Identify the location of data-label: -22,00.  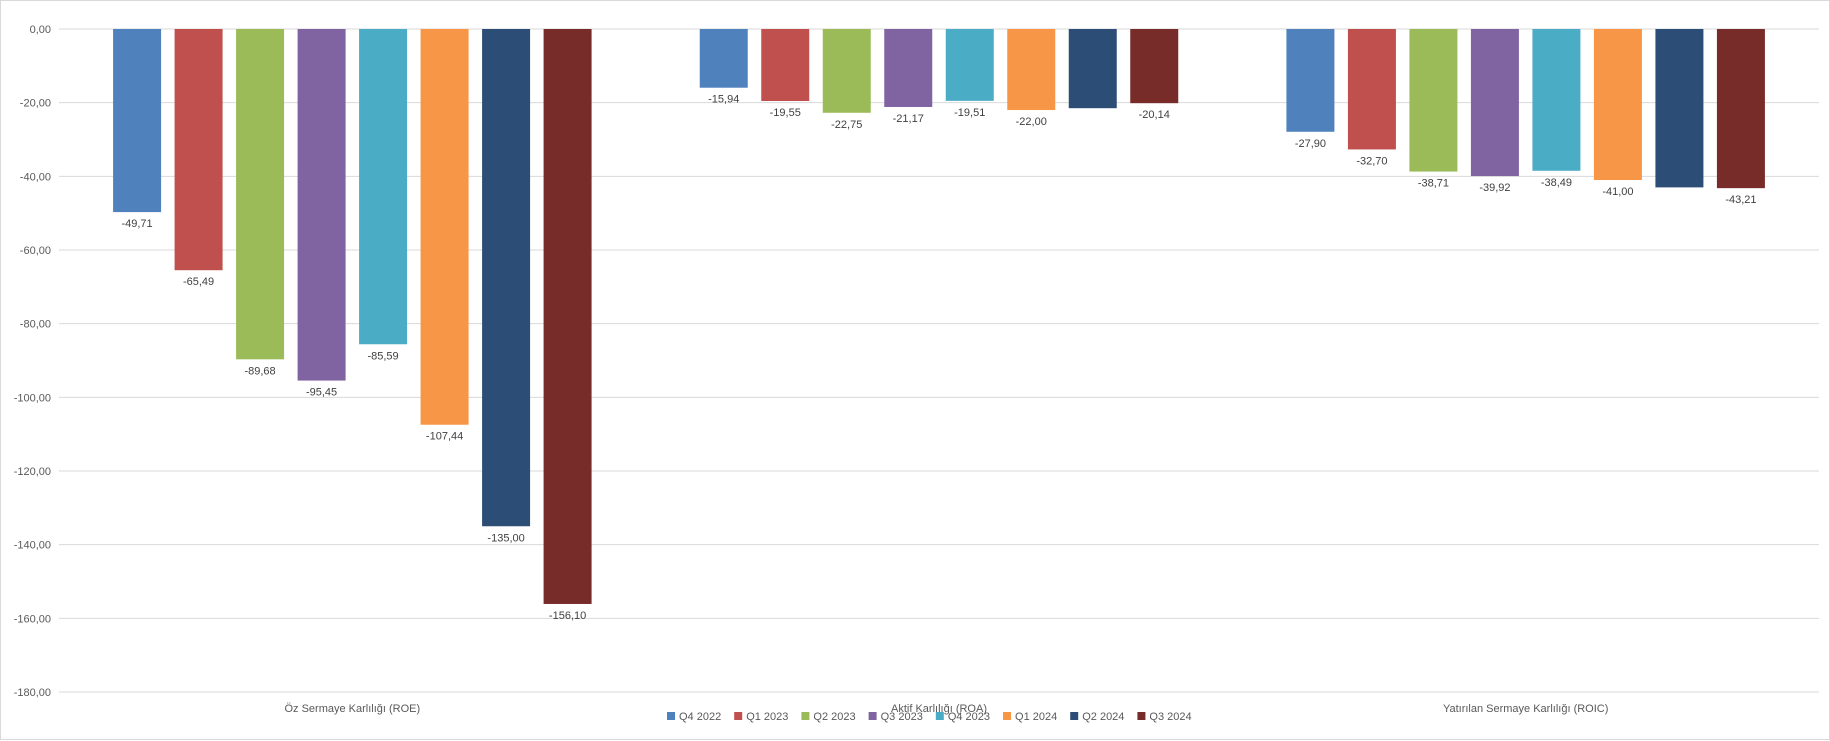
(1031, 122).